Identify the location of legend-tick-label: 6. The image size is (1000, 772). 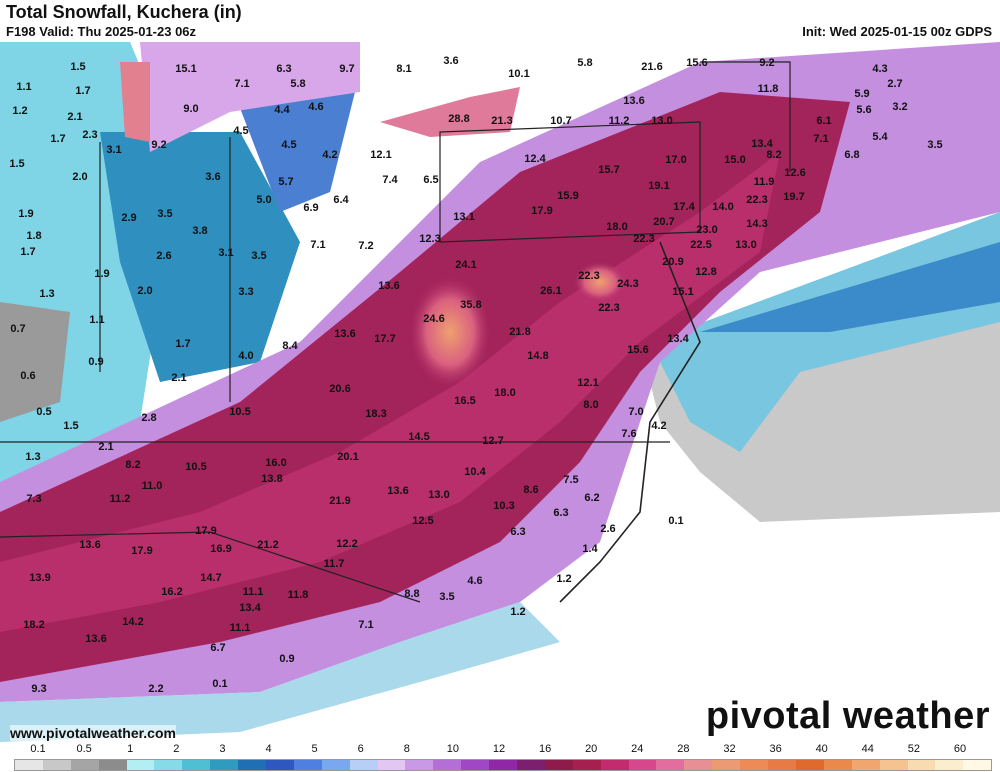
(360, 749).